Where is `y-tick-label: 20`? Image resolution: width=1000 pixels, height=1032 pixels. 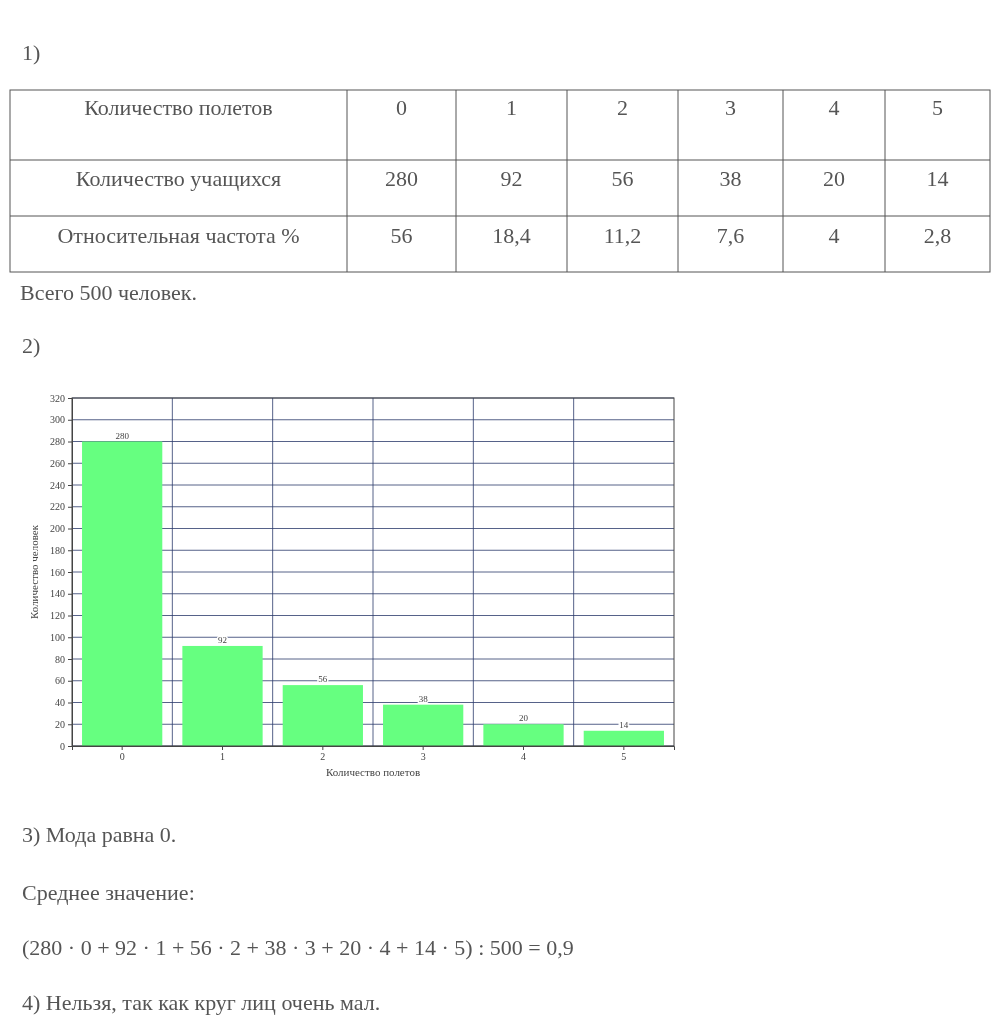
y-tick-label: 20 is located at coordinates (60, 724).